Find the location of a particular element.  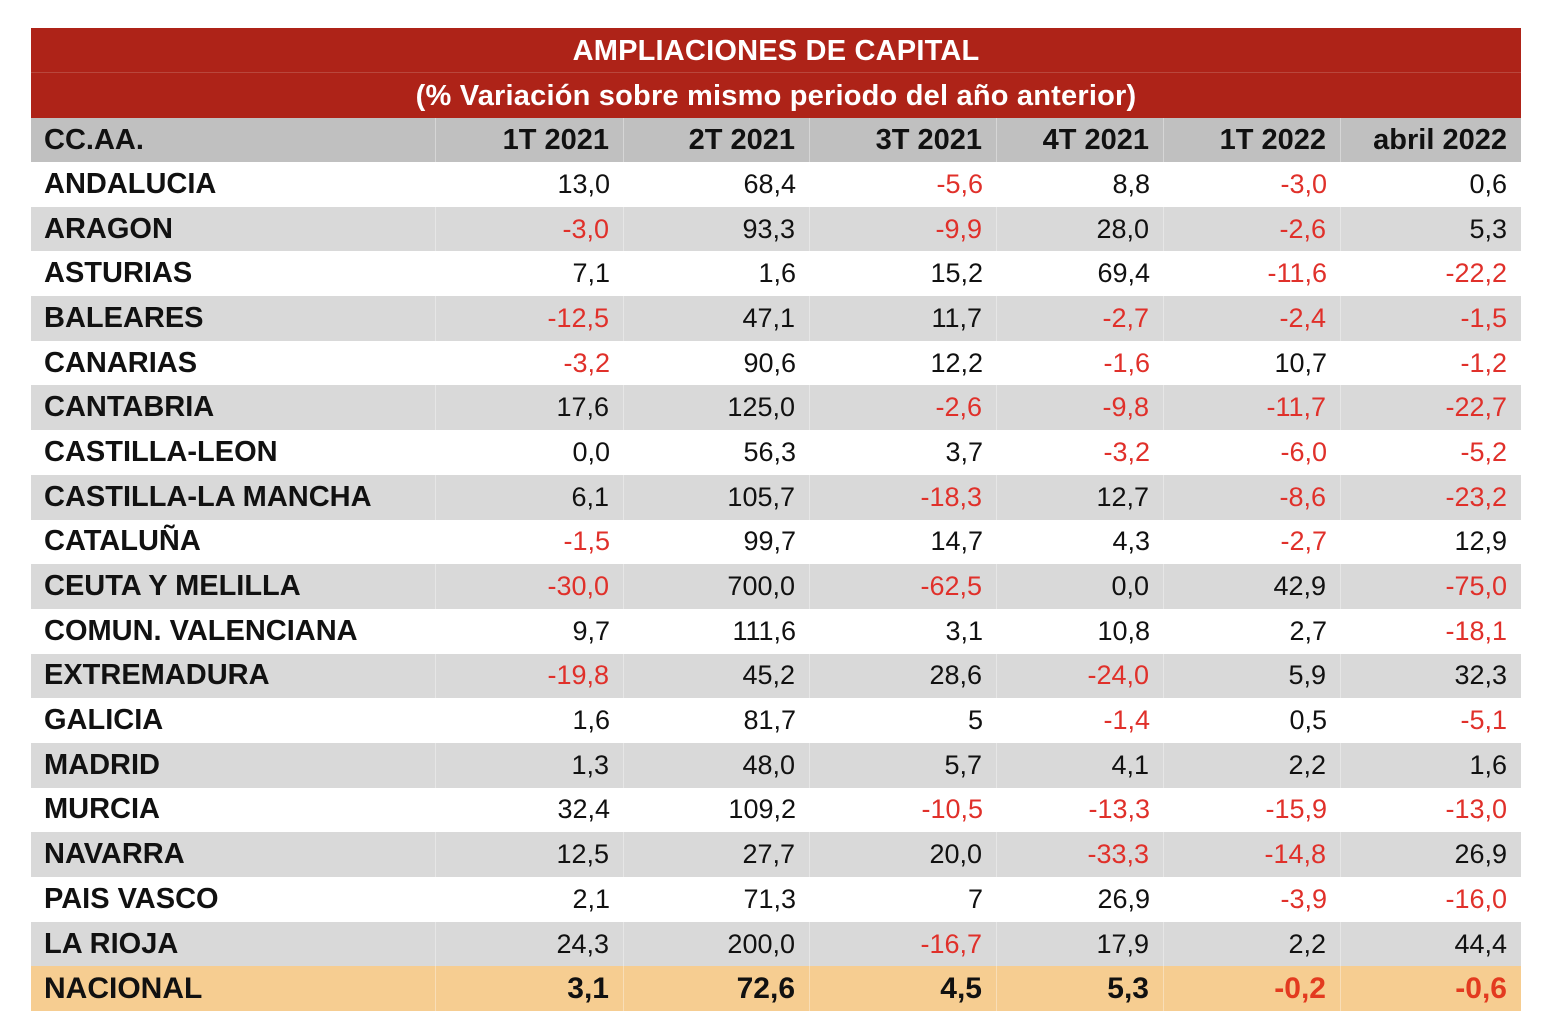

total-value: -0,6 is located at coordinates (1481, 988).